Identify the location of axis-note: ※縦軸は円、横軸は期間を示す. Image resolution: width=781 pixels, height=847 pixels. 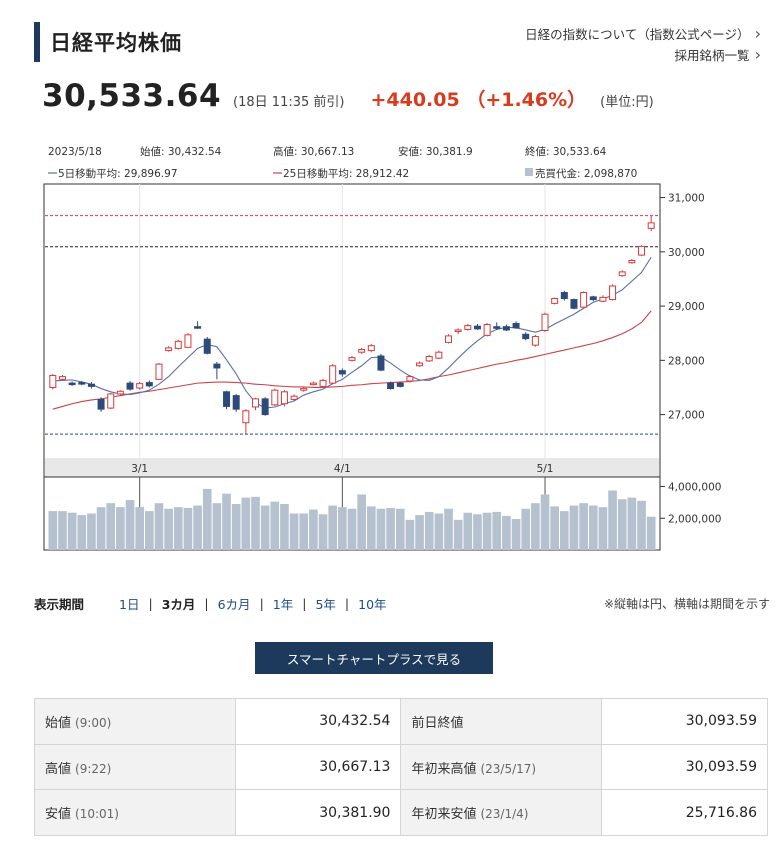
(686, 604).